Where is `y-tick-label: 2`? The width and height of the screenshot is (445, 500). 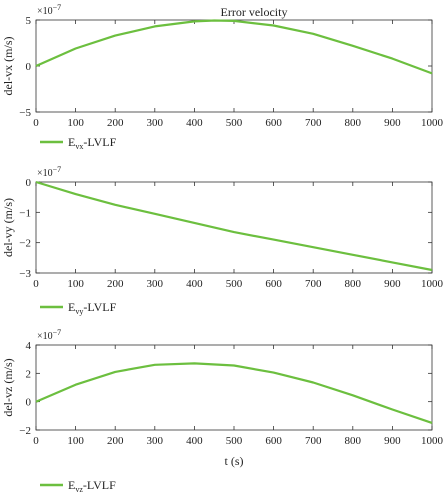
y-tick-label: 2 is located at coordinates (29, 374).